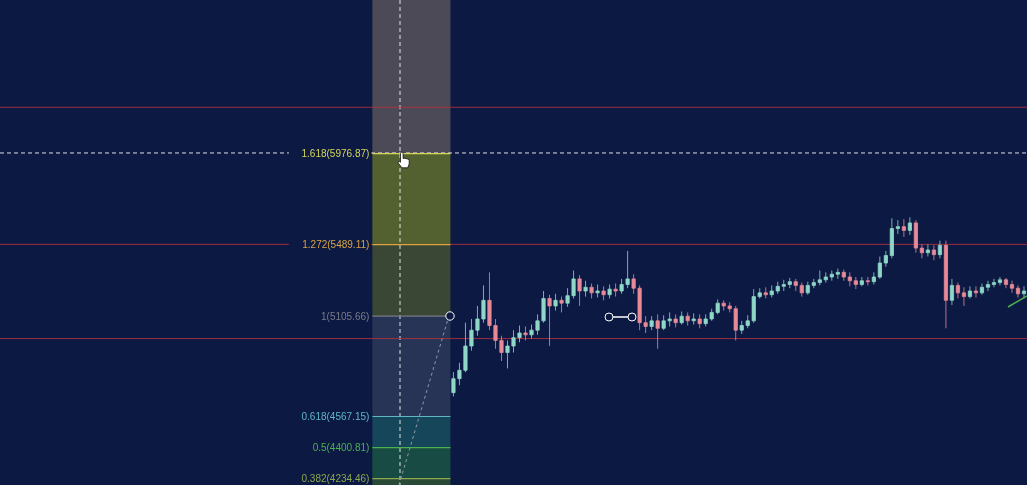  What do you see at coordinates (345, 316) in the screenshot?
I see `ref-line-label: 1(5105.66)` at bounding box center [345, 316].